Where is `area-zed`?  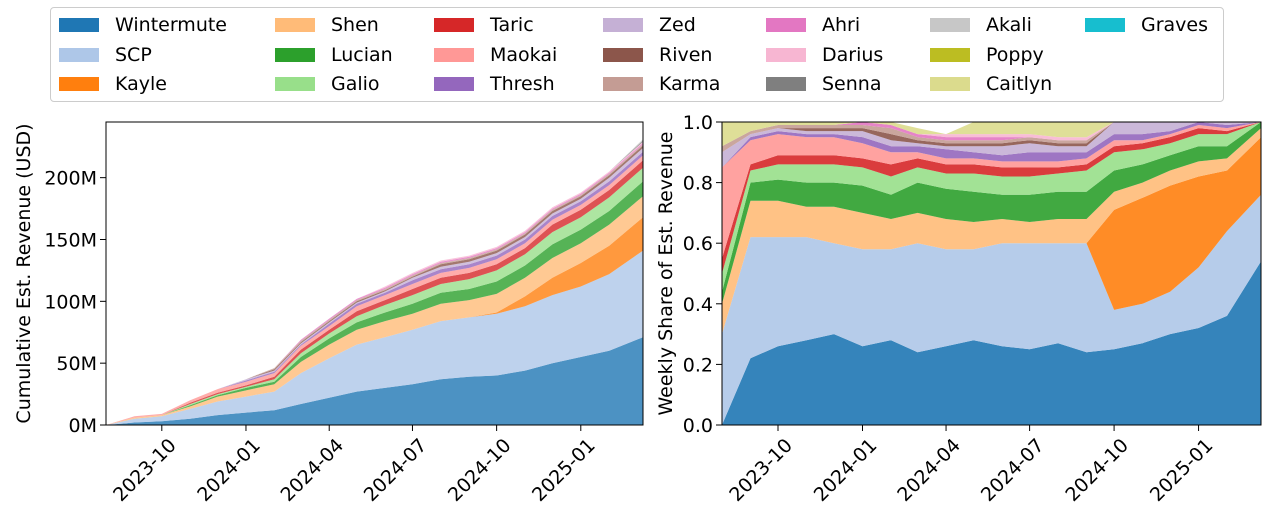 area-zed is located at coordinates (991, 145).